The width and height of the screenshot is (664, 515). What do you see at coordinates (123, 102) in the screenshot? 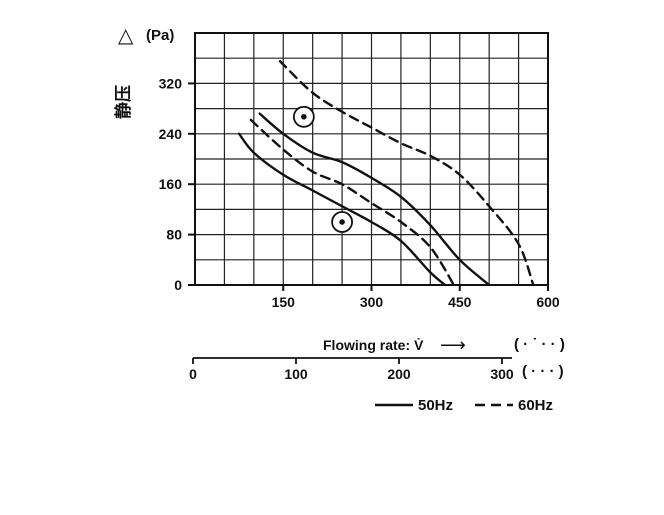
I see `y-axis-label: 静压` at bounding box center [123, 102].